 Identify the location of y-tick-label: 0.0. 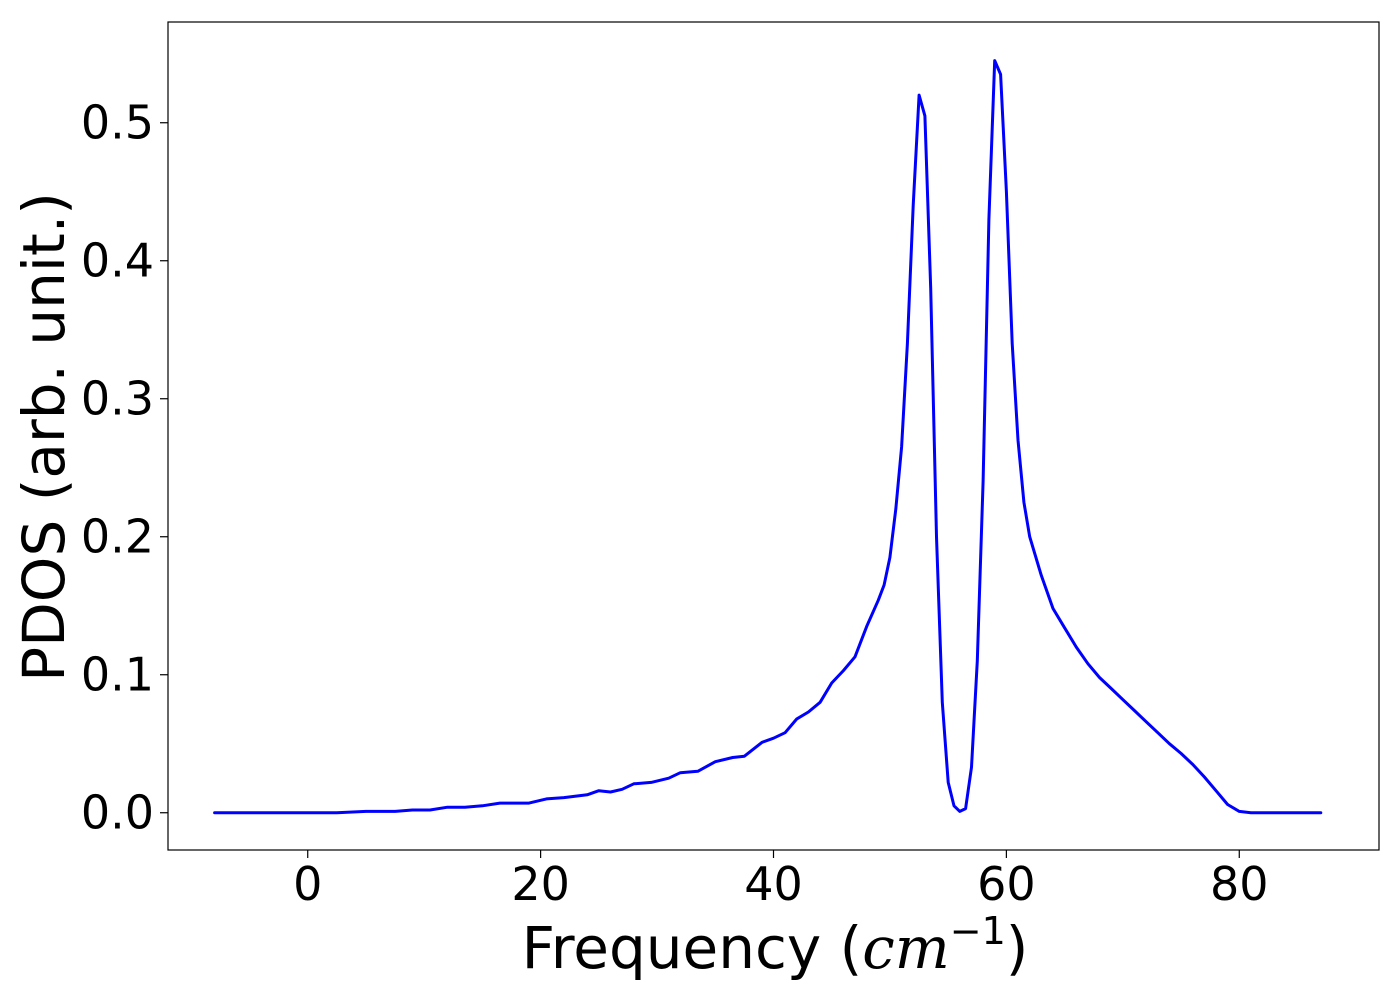
(117, 813).